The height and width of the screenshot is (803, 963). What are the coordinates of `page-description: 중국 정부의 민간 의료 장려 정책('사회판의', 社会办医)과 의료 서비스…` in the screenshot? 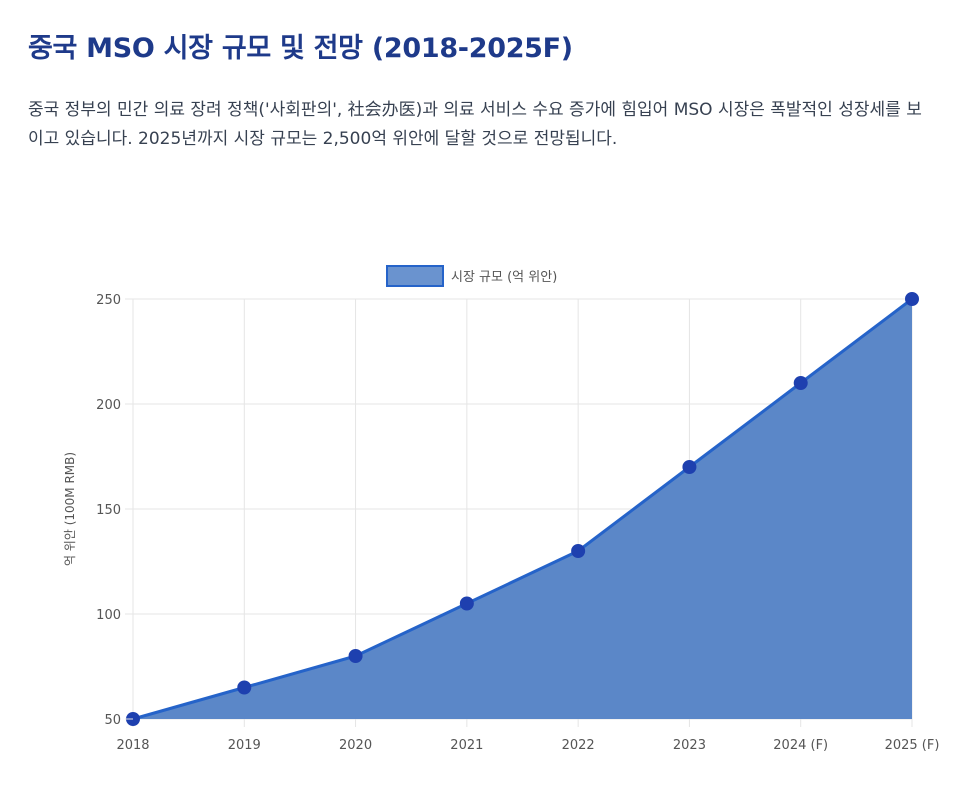 It's located at (475, 124).